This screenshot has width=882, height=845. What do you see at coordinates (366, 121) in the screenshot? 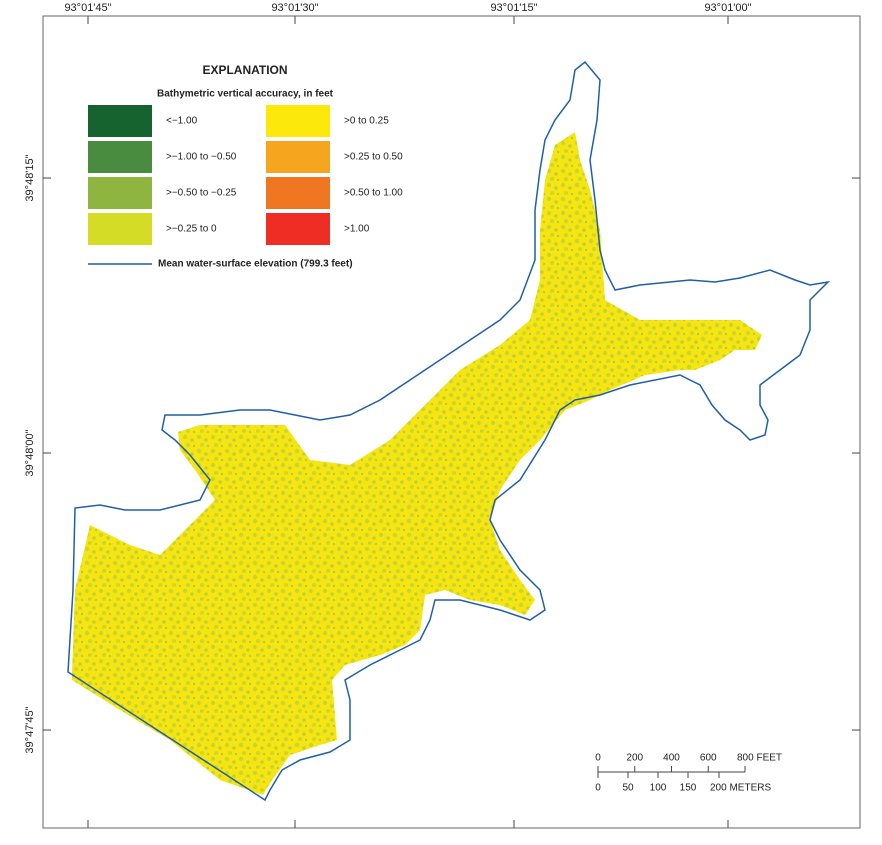
I see `legend-label: >0 to 0.25` at bounding box center [366, 121].